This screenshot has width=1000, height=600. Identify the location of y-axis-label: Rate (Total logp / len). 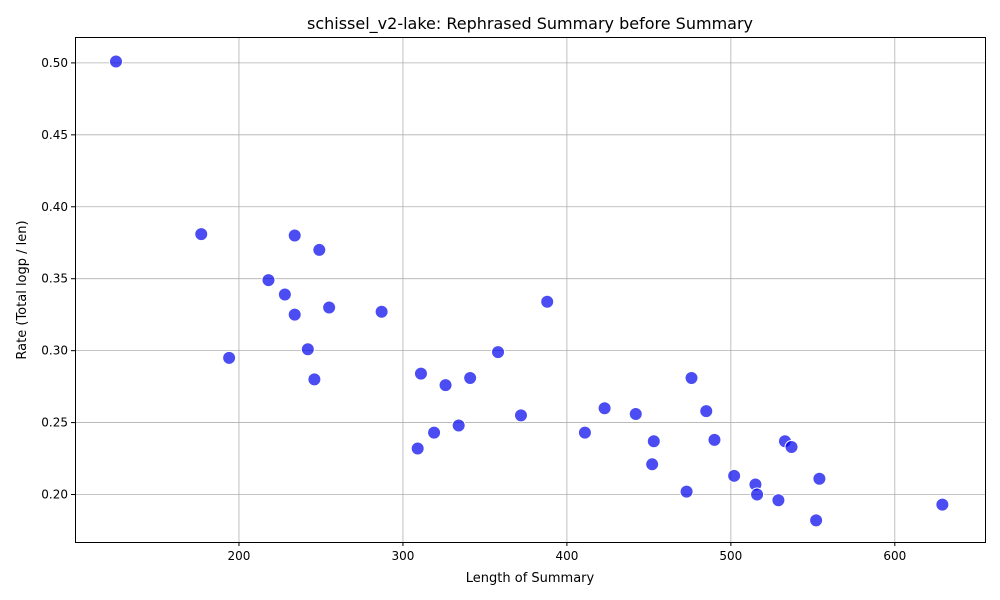
(22, 289).